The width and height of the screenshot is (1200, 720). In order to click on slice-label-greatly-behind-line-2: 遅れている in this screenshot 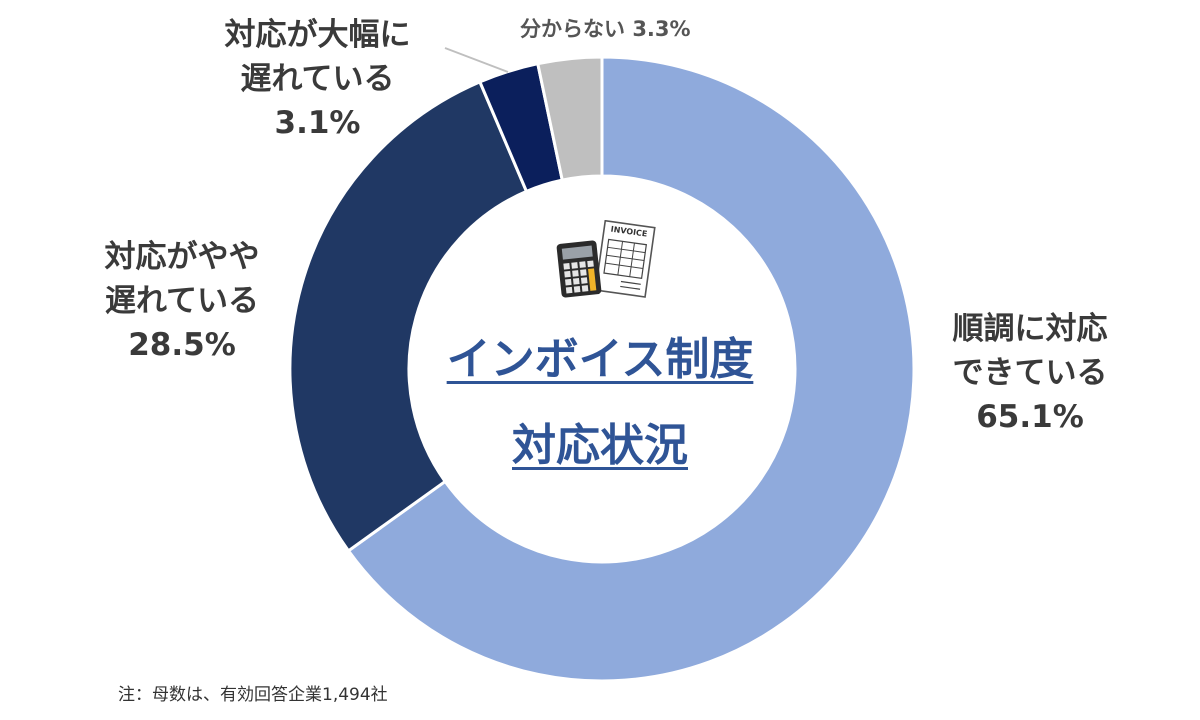, I will do `click(317, 79)`.